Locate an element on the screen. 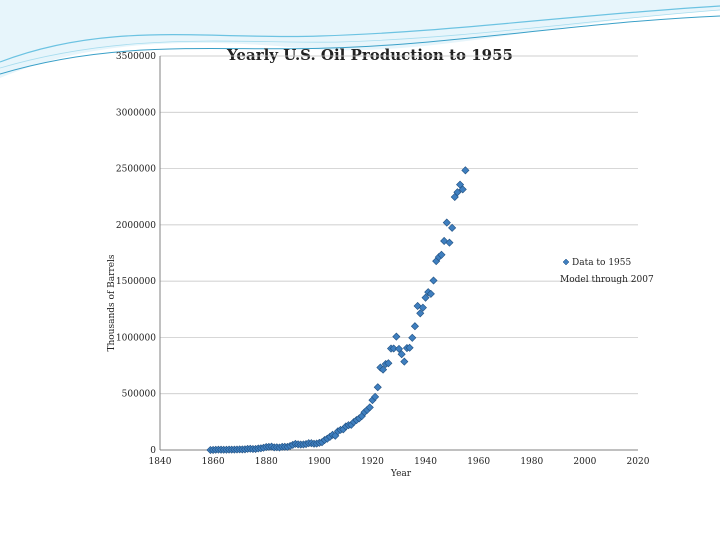 This screenshot has height=540, width=720. x-tick-label: 1980 is located at coordinates (531, 462).